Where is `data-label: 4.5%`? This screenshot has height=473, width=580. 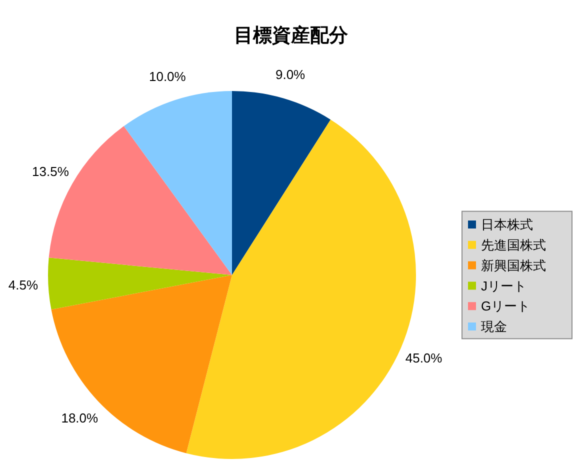
data-label: 4.5% is located at coordinates (23, 284).